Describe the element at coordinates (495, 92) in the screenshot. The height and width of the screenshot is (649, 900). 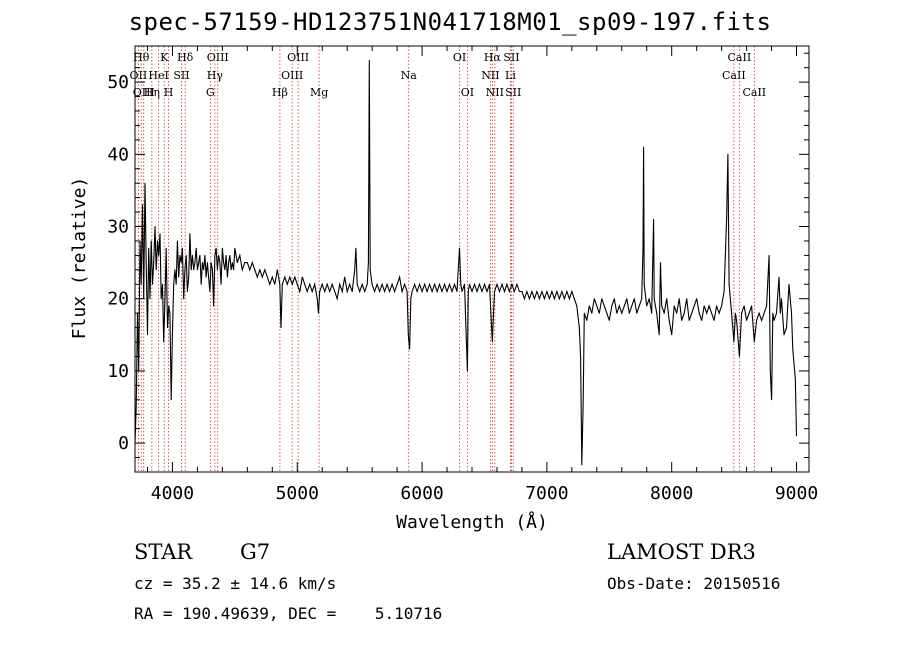
I see `line-marker-label: NII` at that location.